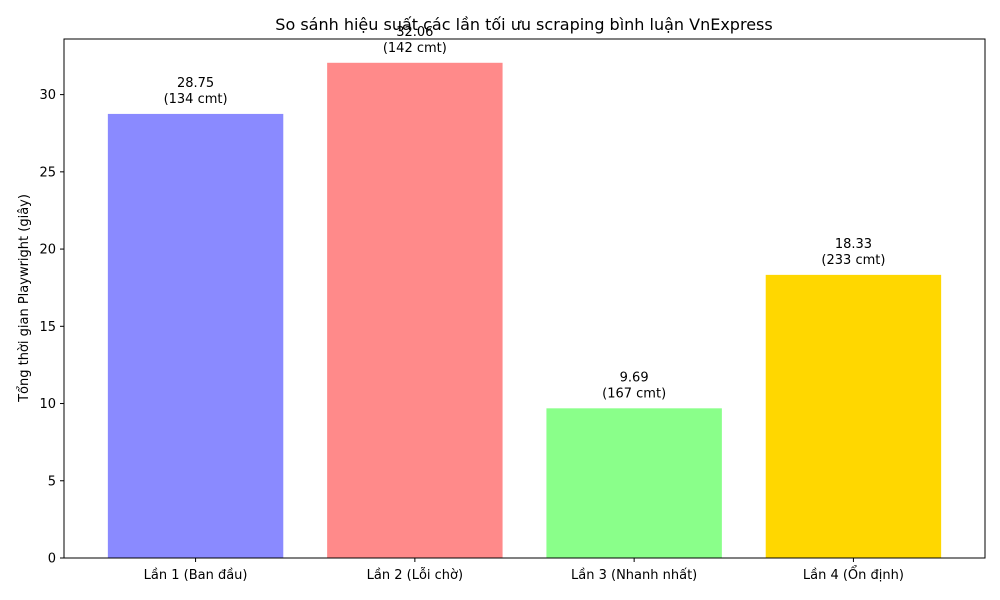 The image size is (1000, 600). I want to click on bar-comment-label: (142 cmt), so click(415, 48).